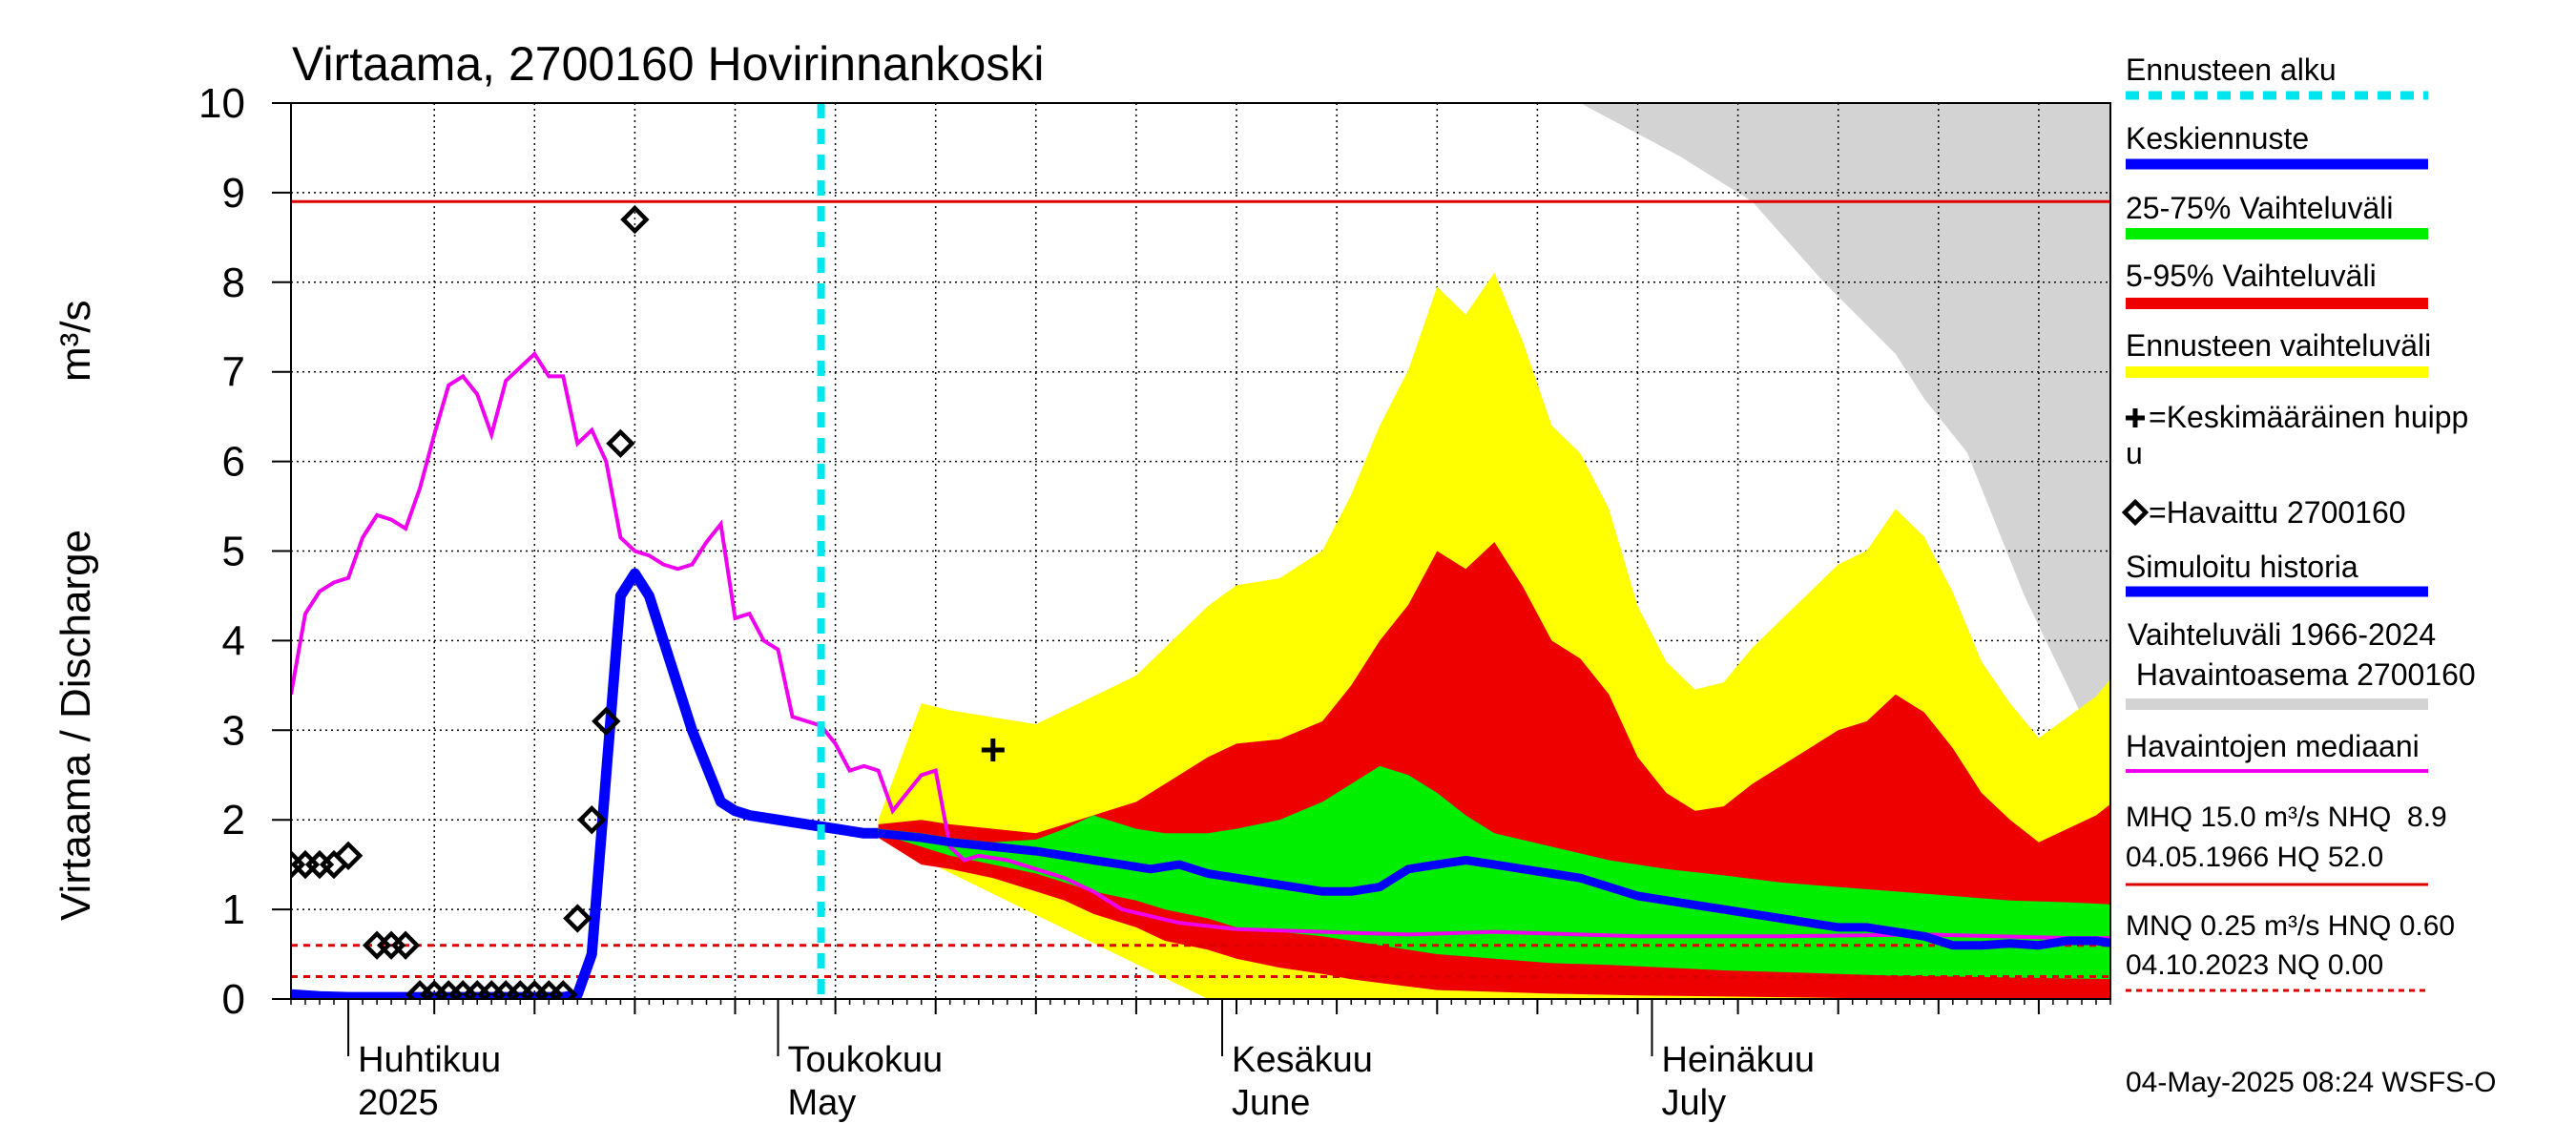 The image size is (2576, 1145). Describe the element at coordinates (233, 552) in the screenshot. I see `y-tick-label: 5` at that location.